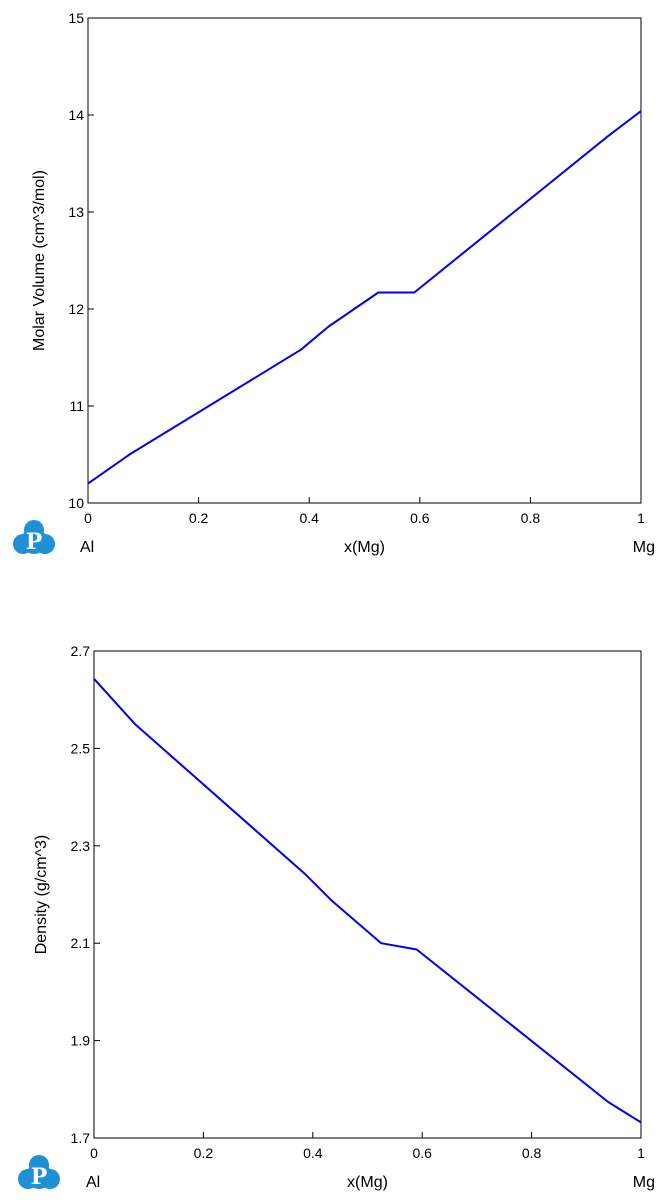  Describe the element at coordinates (81, 651) in the screenshot. I see `y-tick-label: 2.7` at that location.